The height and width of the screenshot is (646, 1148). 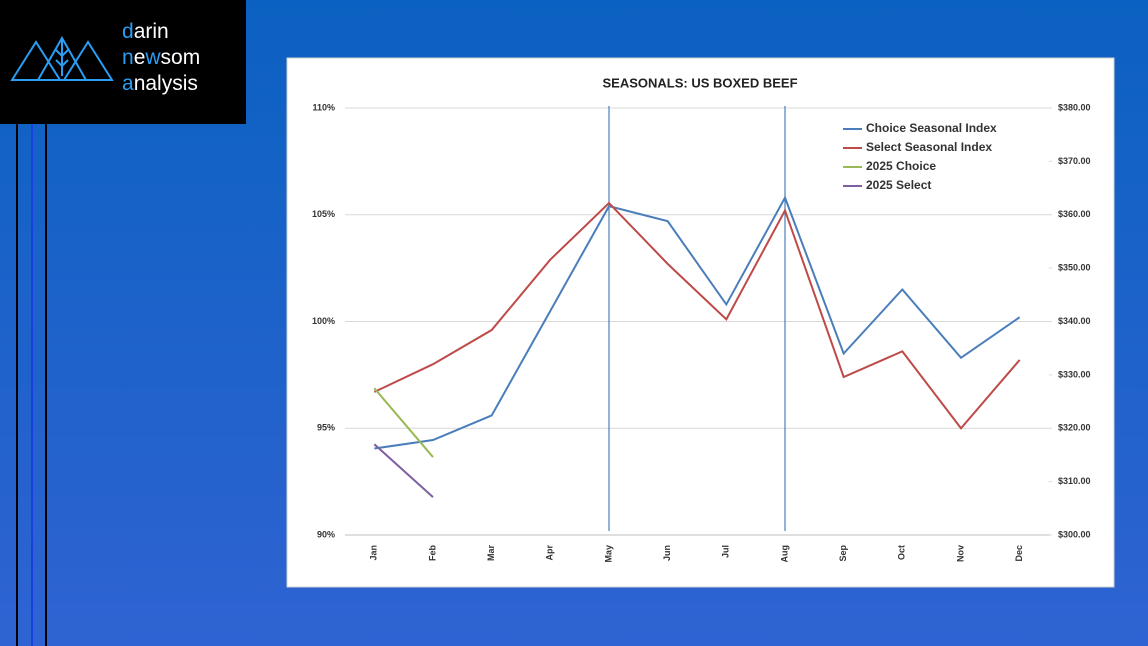 I want to click on y-tick-label: 100%, so click(x=323, y=321).